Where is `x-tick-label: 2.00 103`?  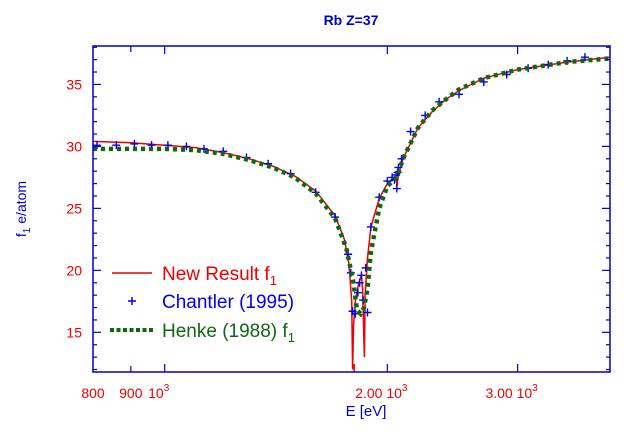 x-tick-label: 2.00 103 is located at coordinates (381, 392).